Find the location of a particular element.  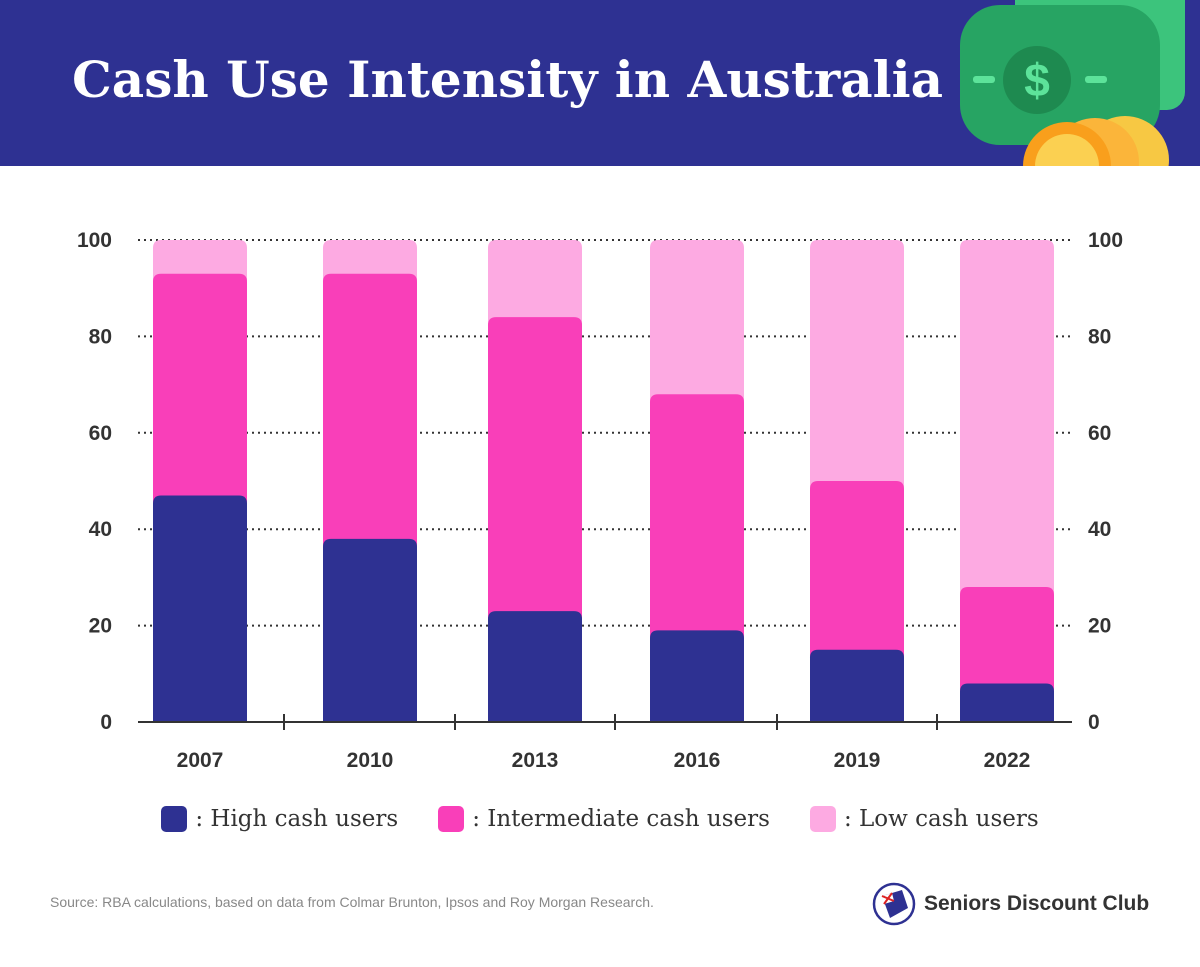

australia-tag-icon is located at coordinates (894, 904).